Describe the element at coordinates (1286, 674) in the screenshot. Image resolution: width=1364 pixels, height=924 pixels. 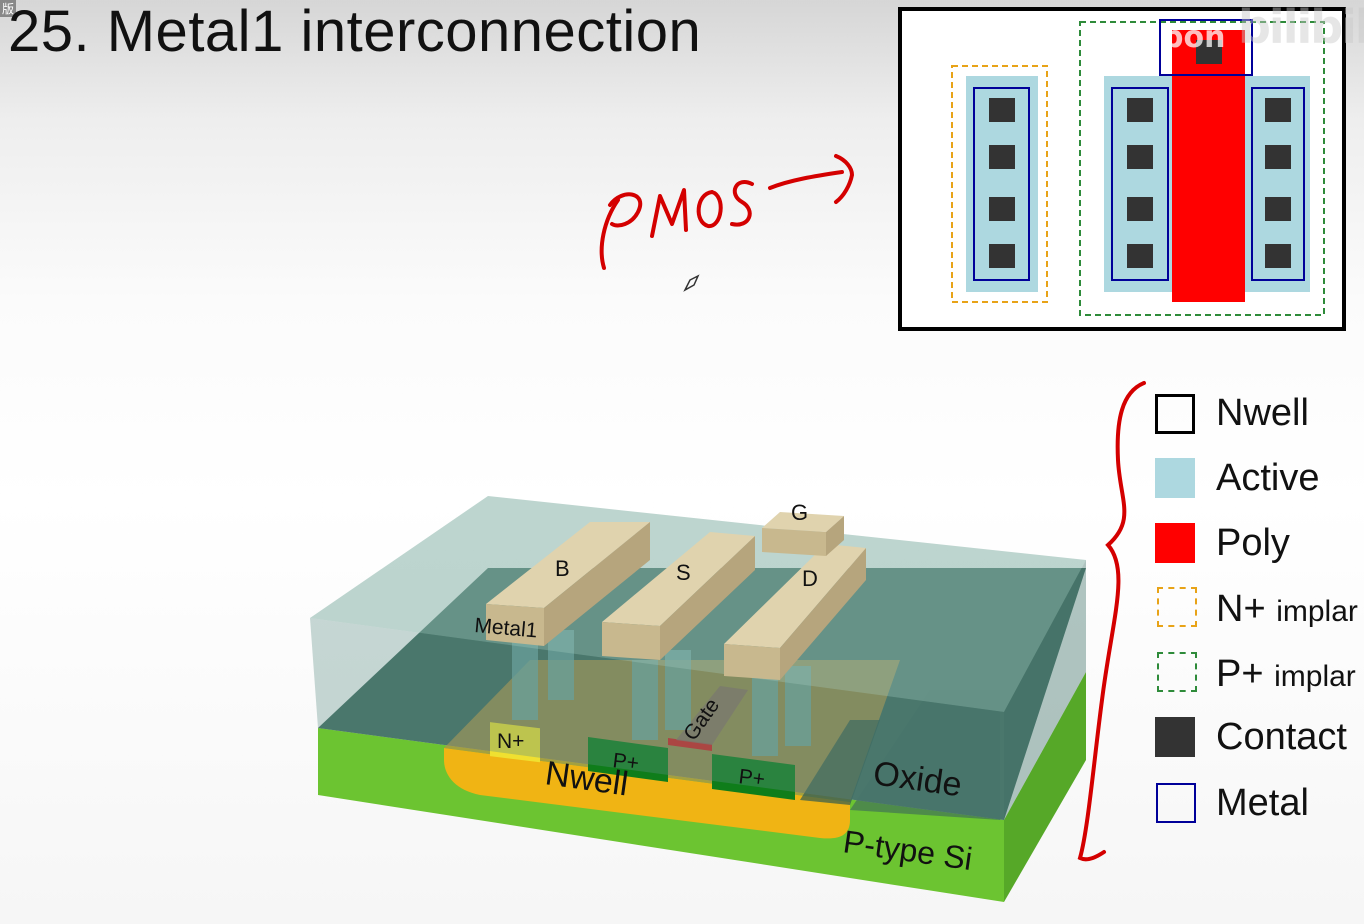
I see `legend-label-pplus: P+ implar` at that location.